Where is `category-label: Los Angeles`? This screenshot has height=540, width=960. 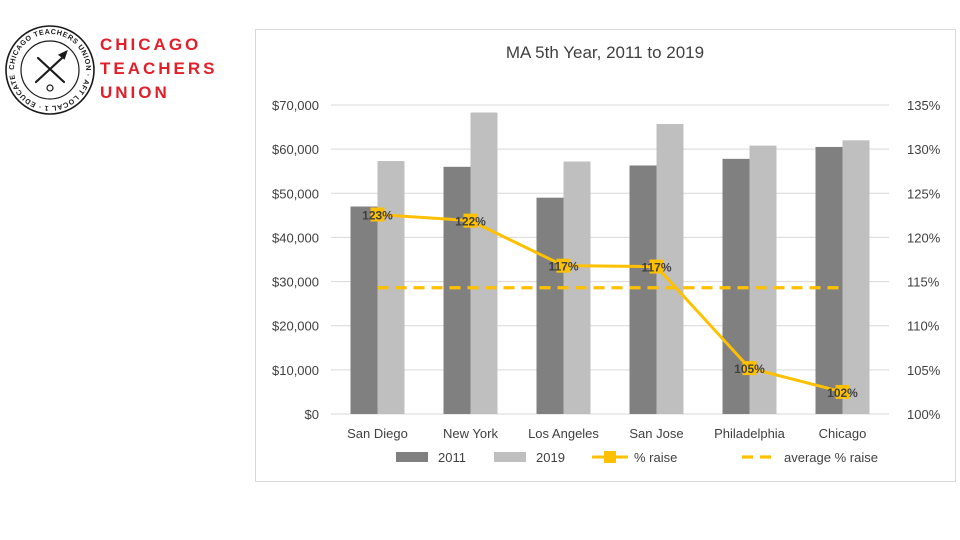 category-label: Los Angeles is located at coordinates (563, 433).